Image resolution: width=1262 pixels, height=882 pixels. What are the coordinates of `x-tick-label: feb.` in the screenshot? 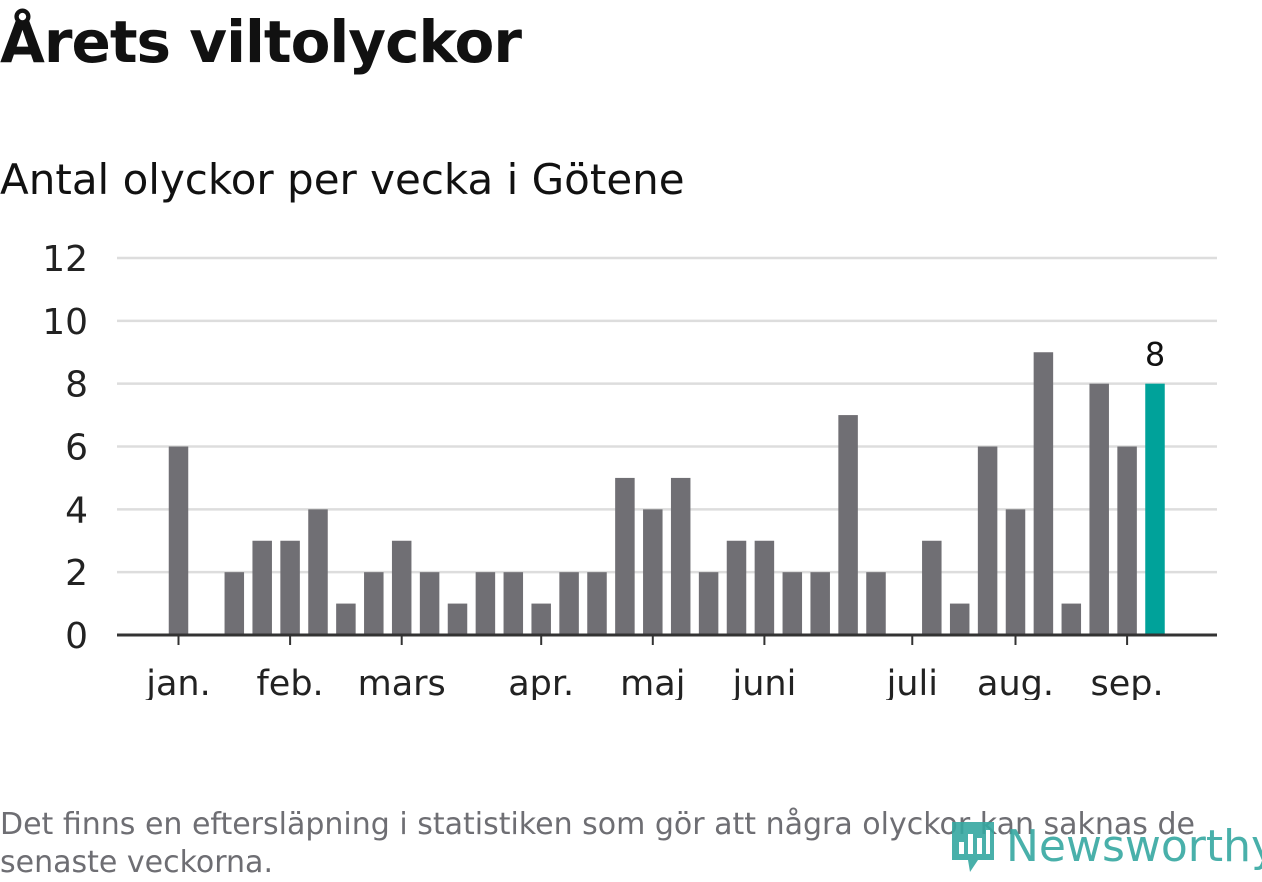 It's located at (289, 682).